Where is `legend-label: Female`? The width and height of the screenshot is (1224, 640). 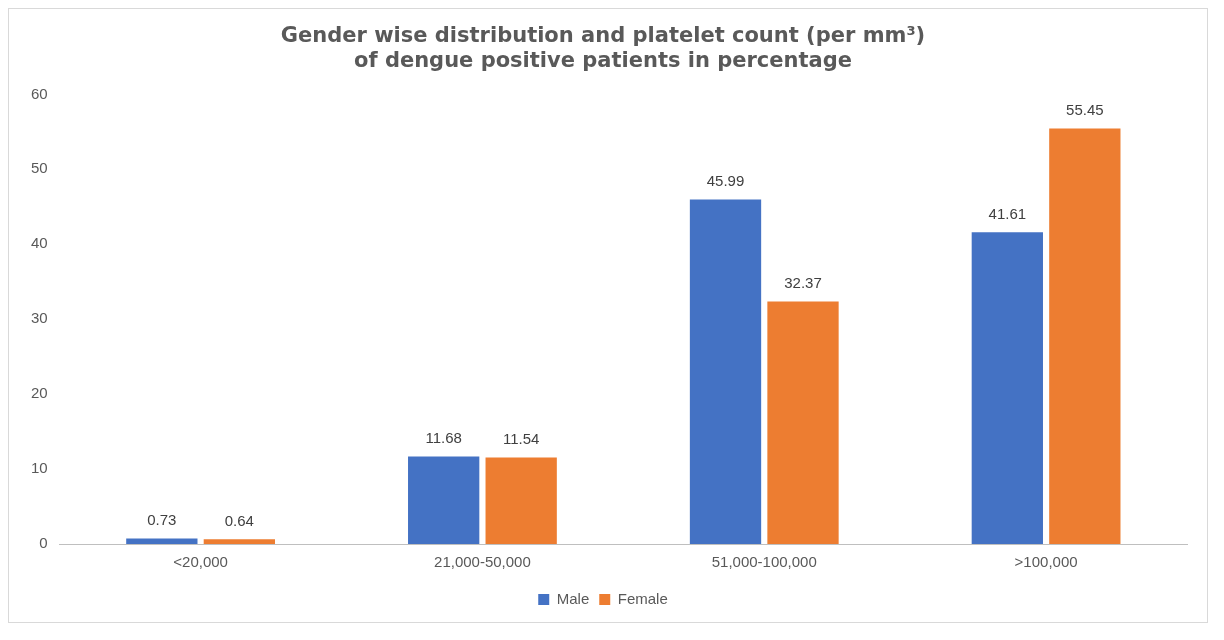
legend-label: Female is located at coordinates (642, 598).